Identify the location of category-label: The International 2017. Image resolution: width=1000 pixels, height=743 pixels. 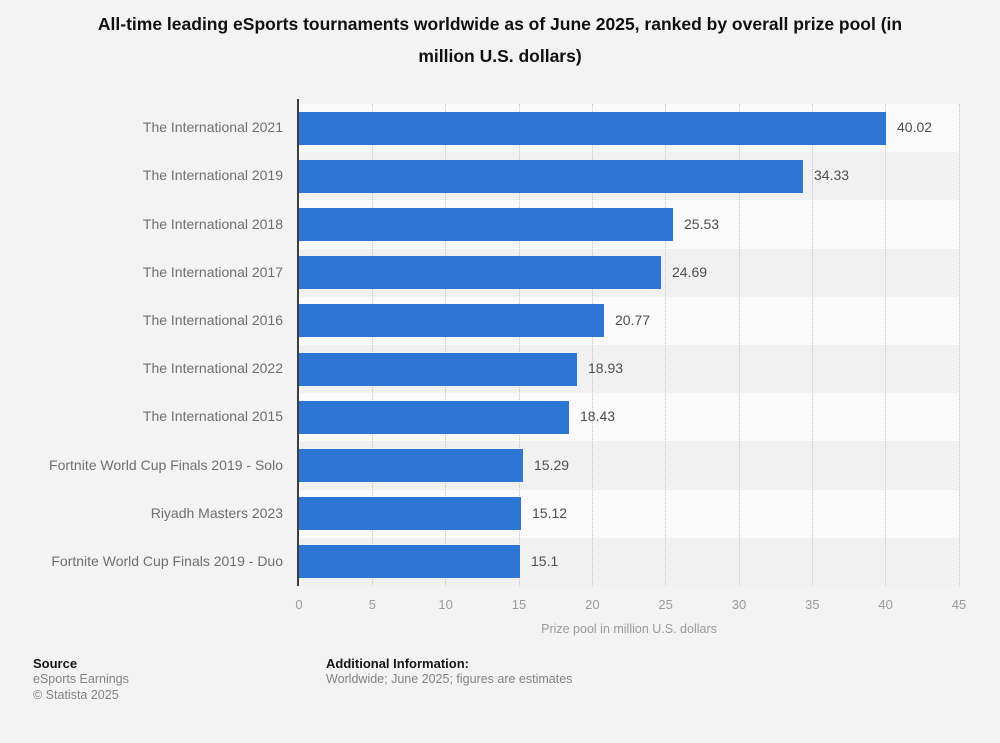
(212, 271).